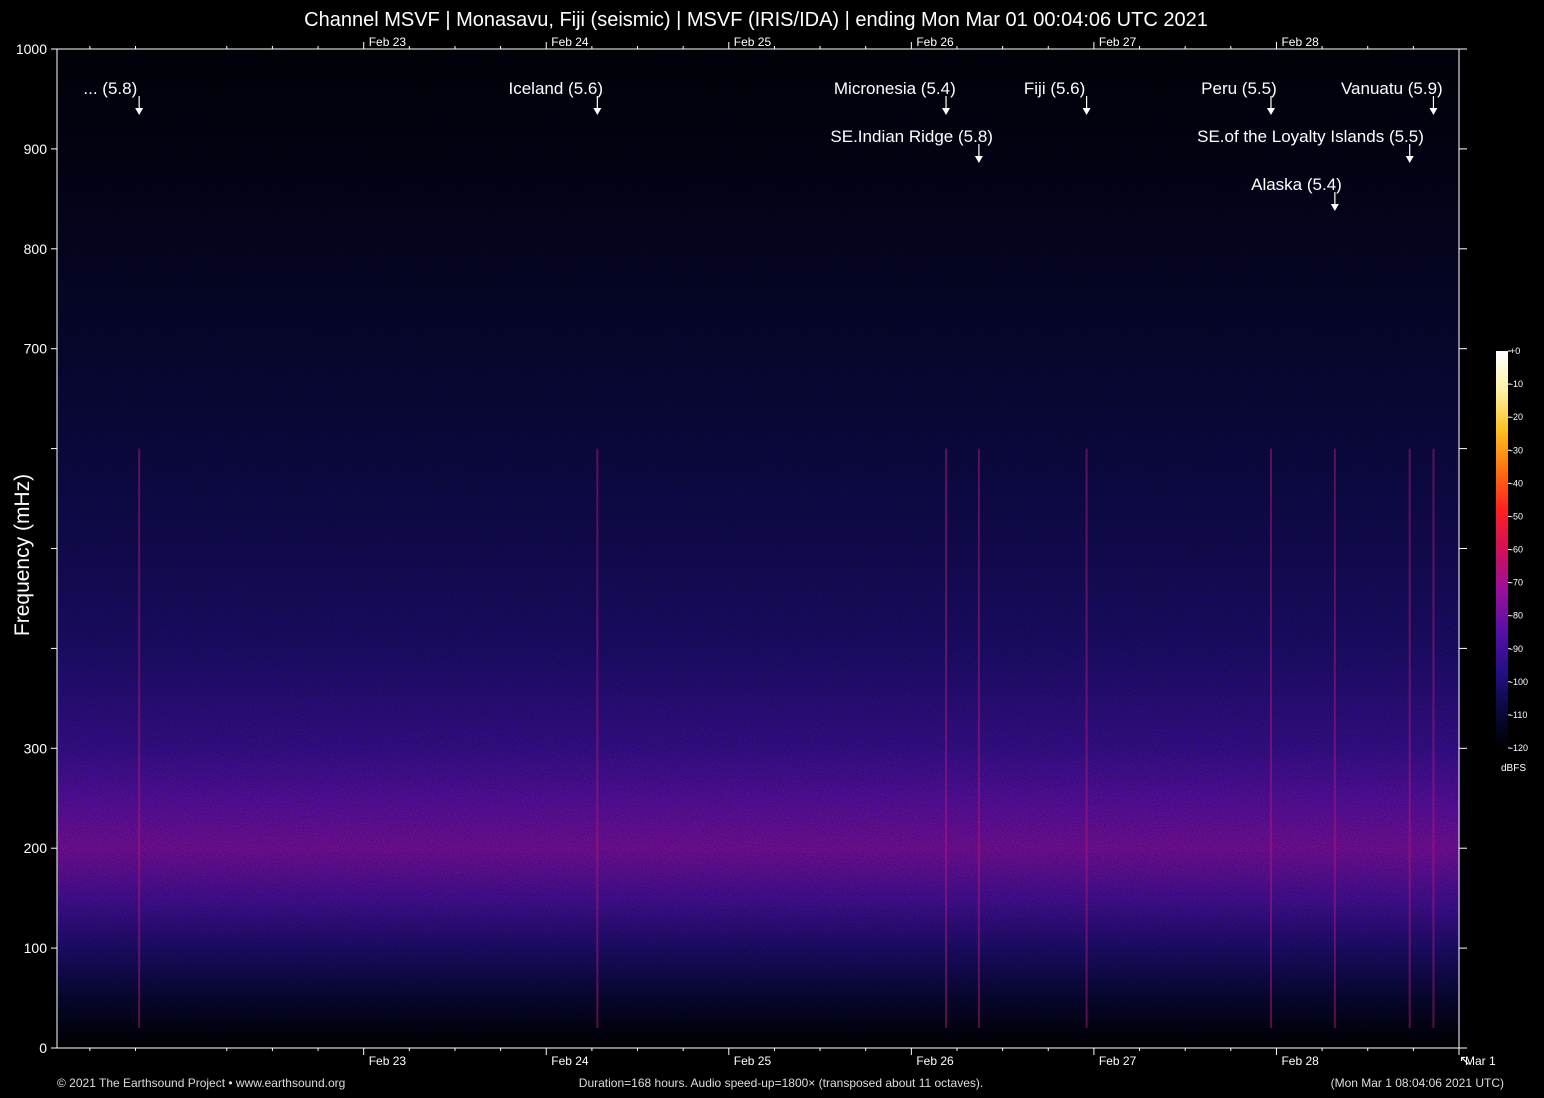 The image size is (1544, 1098). Describe the element at coordinates (1118, 42) in the screenshot. I see `x-tick-label-top: Feb 27` at that location.